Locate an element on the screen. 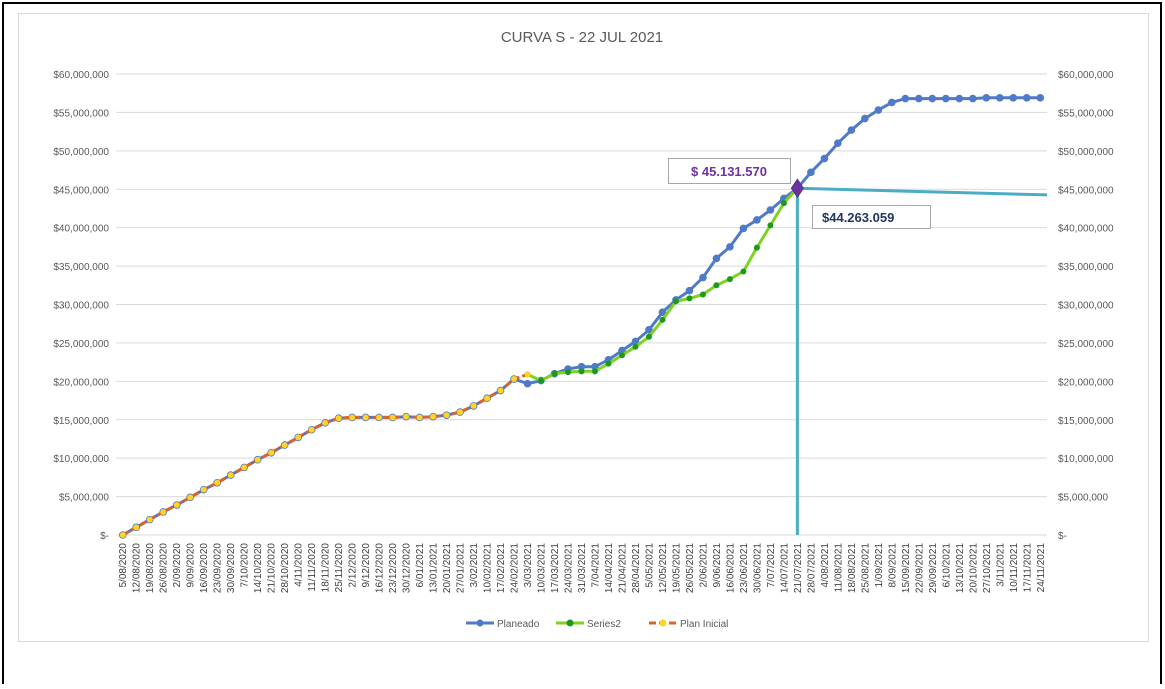  x-tick-label: 12/08/2020 is located at coordinates (137, 568).